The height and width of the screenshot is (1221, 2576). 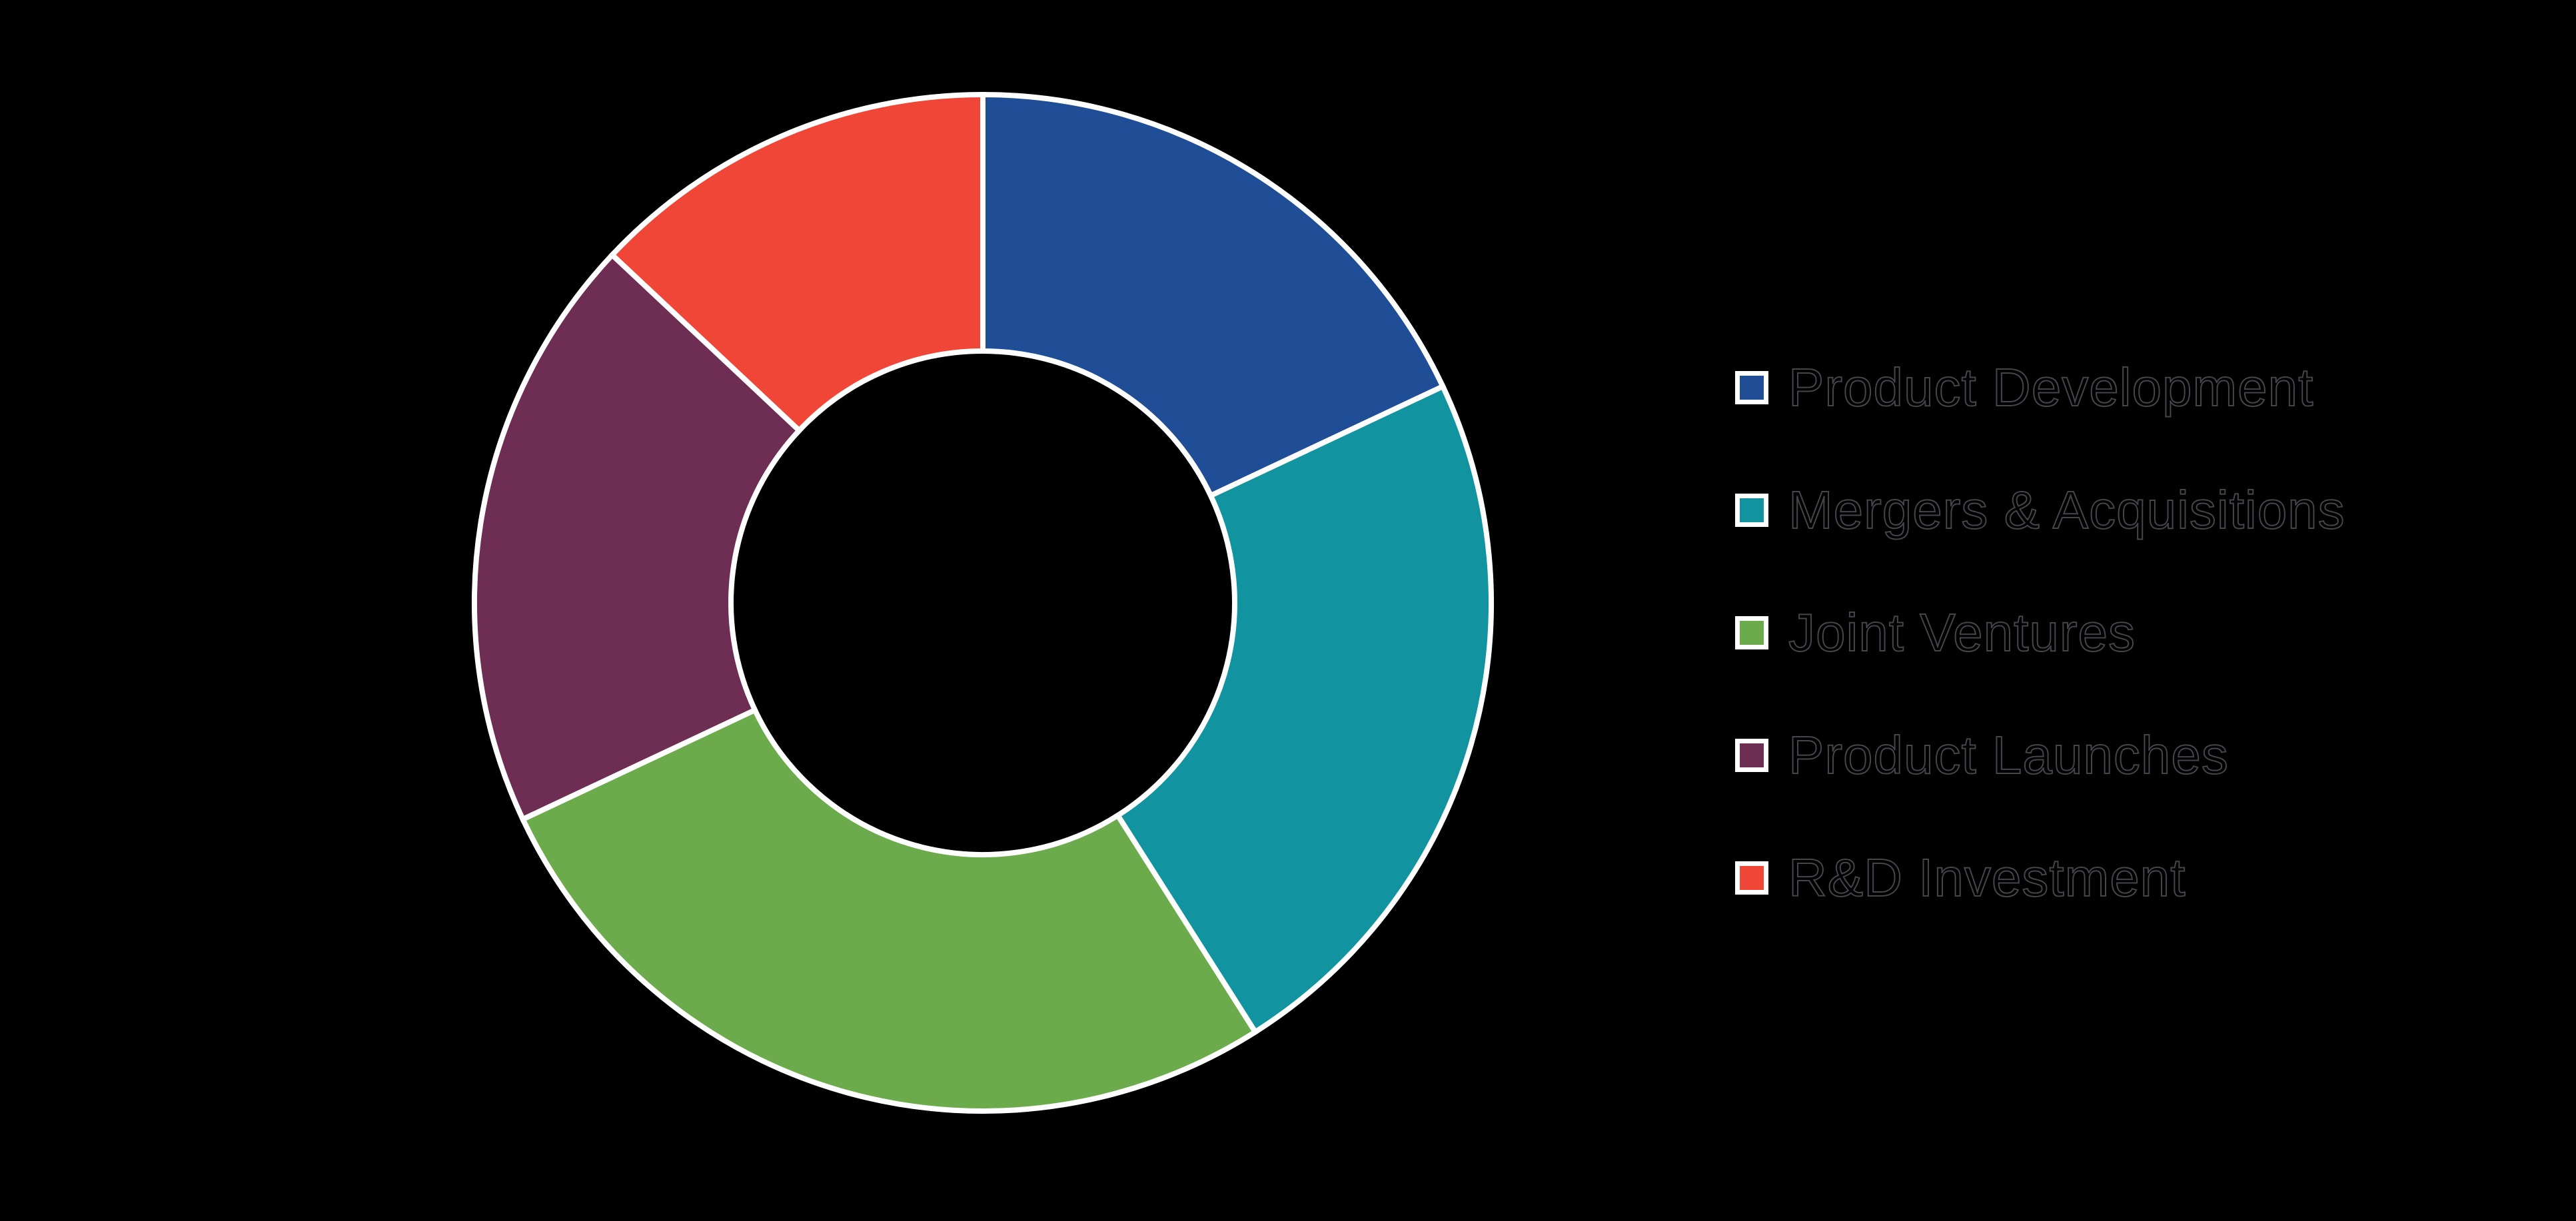 I want to click on legend-swatch-product-development, so click(x=1751, y=387).